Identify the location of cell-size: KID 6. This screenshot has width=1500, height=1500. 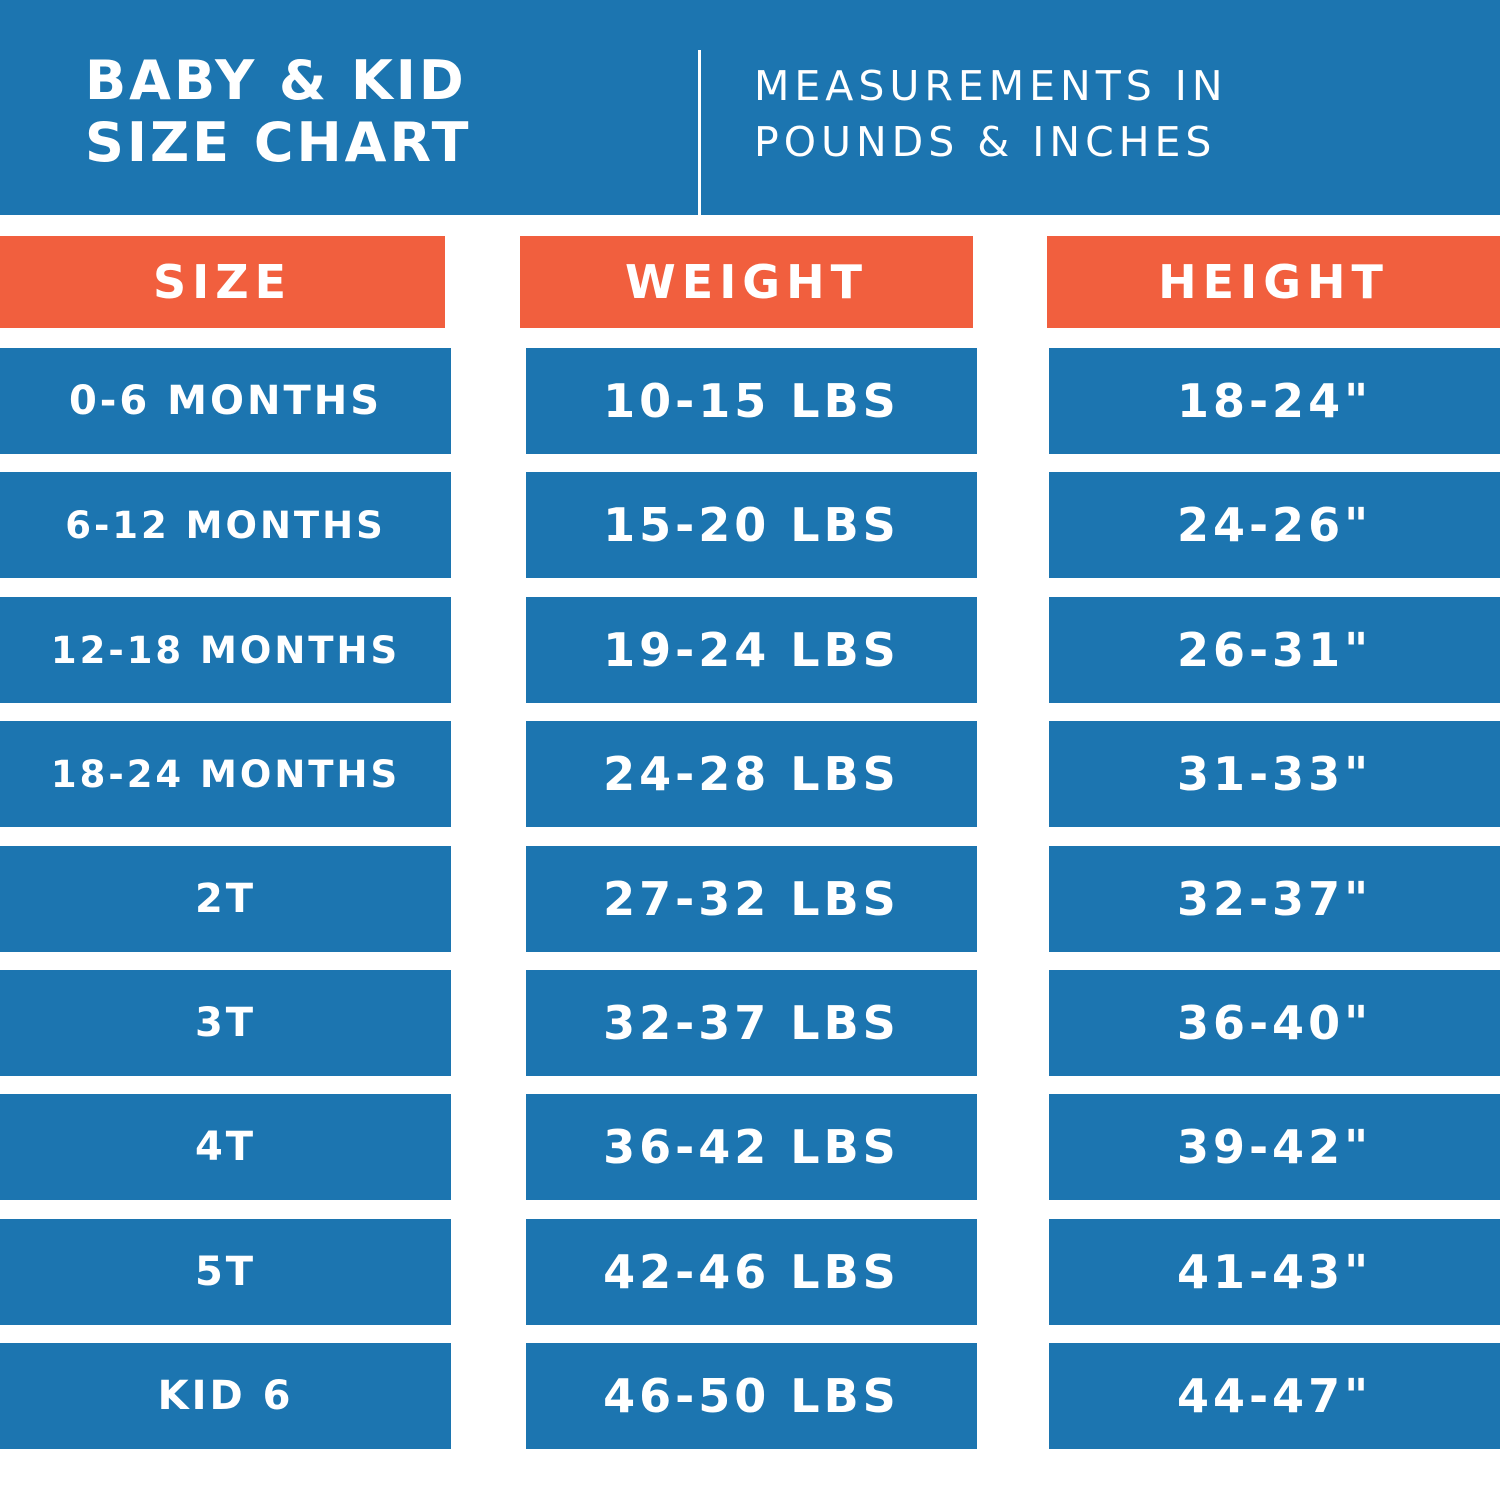
(225, 1396).